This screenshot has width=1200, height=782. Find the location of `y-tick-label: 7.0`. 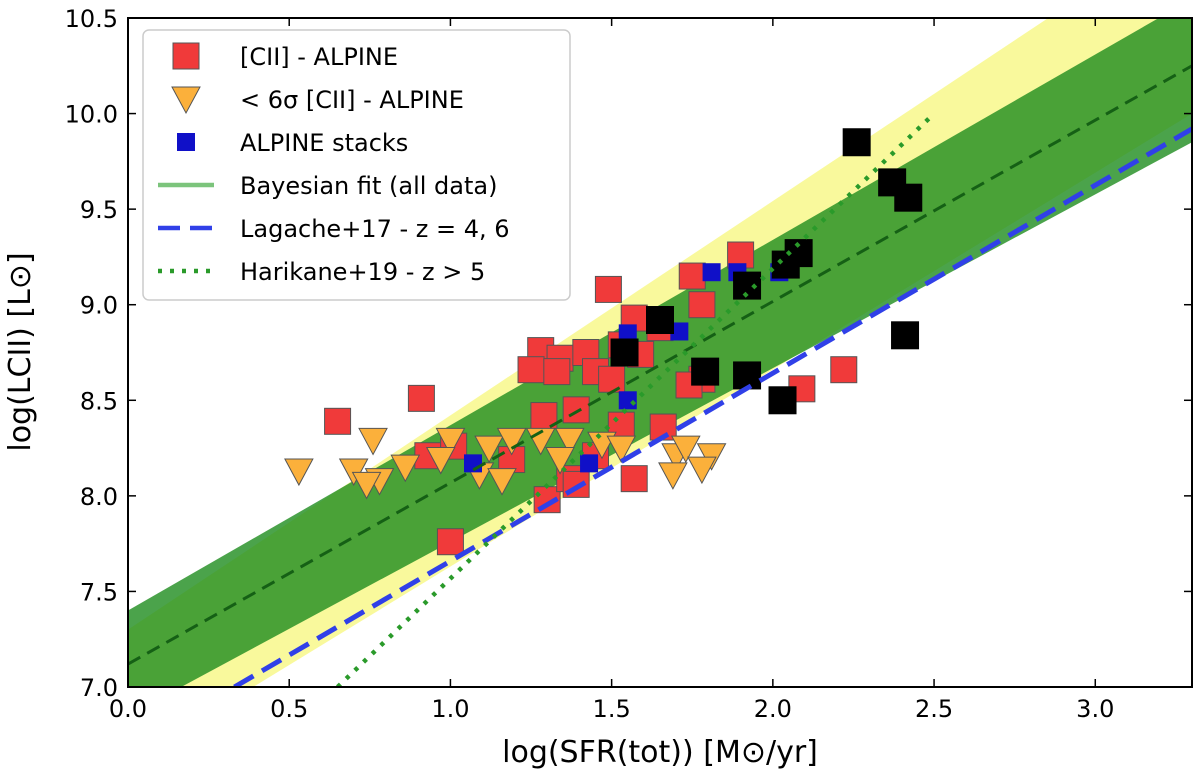

y-tick-label: 7.0 is located at coordinates (99, 688).